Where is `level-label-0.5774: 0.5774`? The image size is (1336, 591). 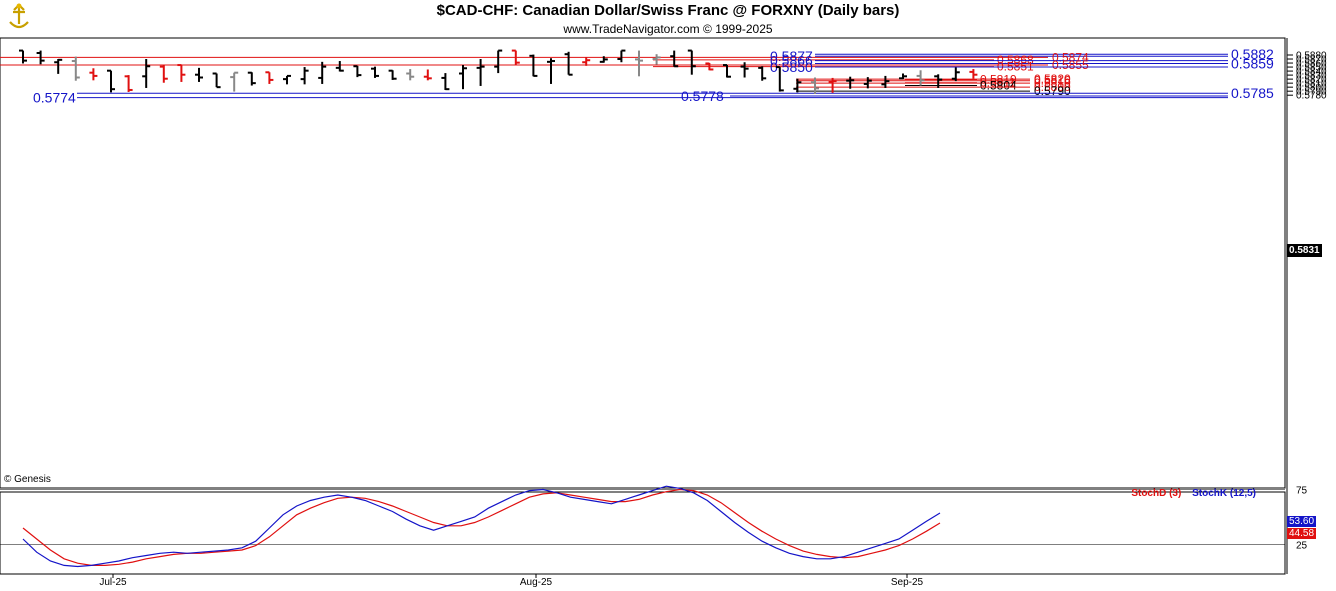
level-label-0.5774: 0.5774 is located at coordinates (54, 98).